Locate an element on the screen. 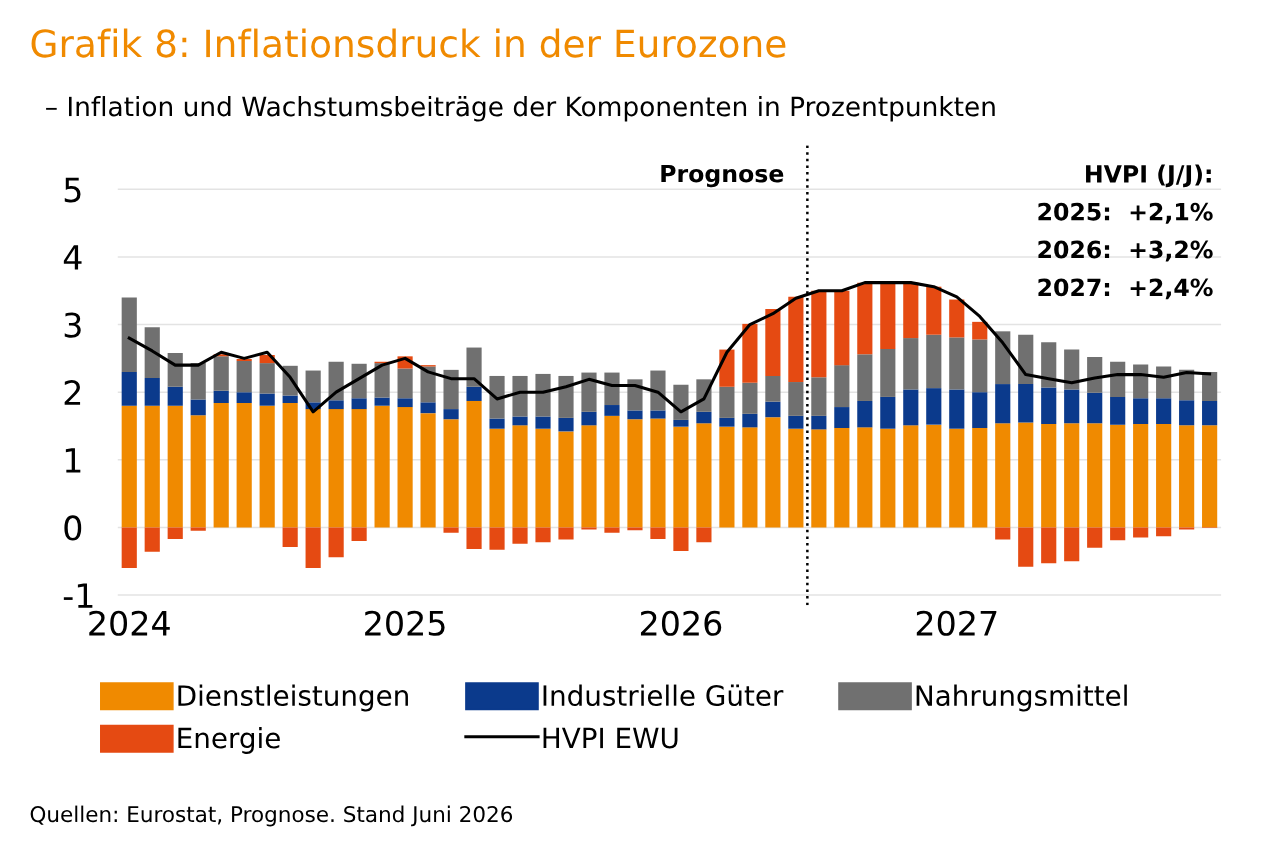  annotation: 2027: +2,4% is located at coordinates (1125, 289).